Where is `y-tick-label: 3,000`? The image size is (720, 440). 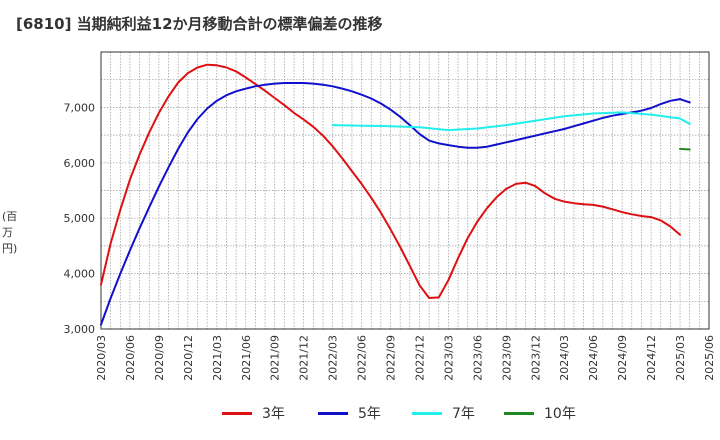
y-tick-label: 3,000 is located at coordinates (80, 329).